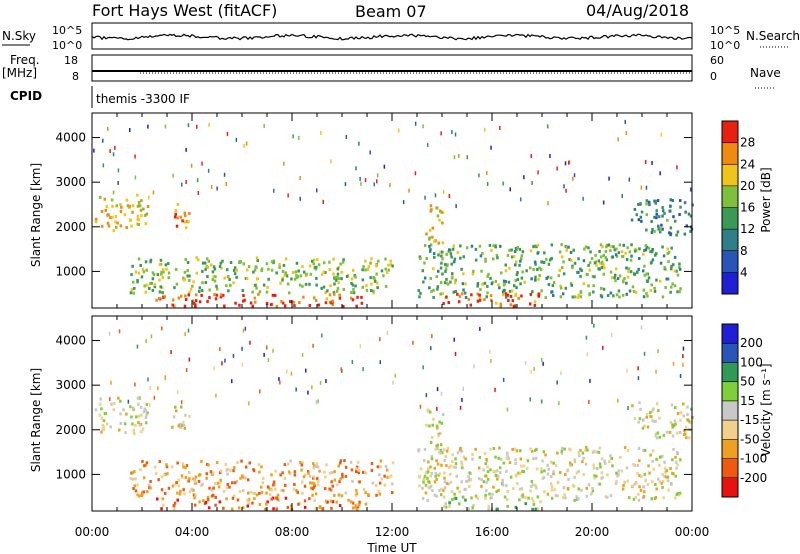 Image resolution: width=800 pixels, height=554 pixels. What do you see at coordinates (592, 532) in the screenshot?
I see `time-tick-label: 20:00` at bounding box center [592, 532].